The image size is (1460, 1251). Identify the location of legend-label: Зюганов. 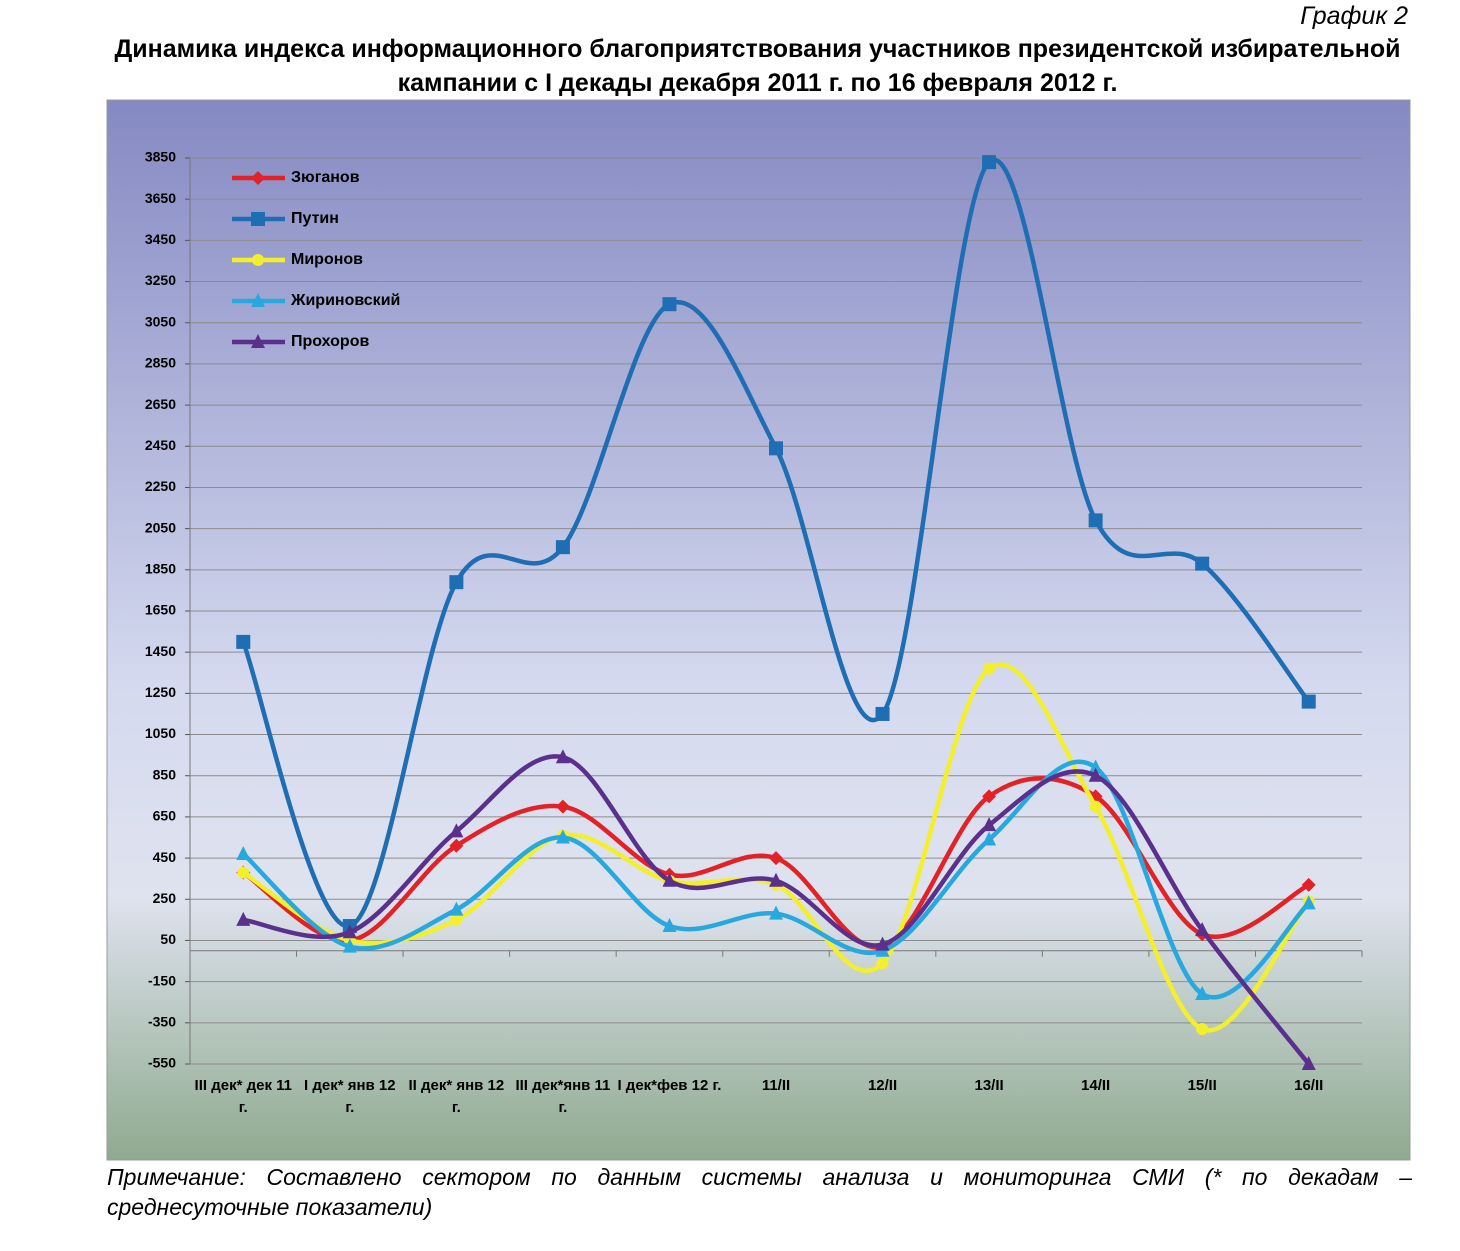
(325, 177).